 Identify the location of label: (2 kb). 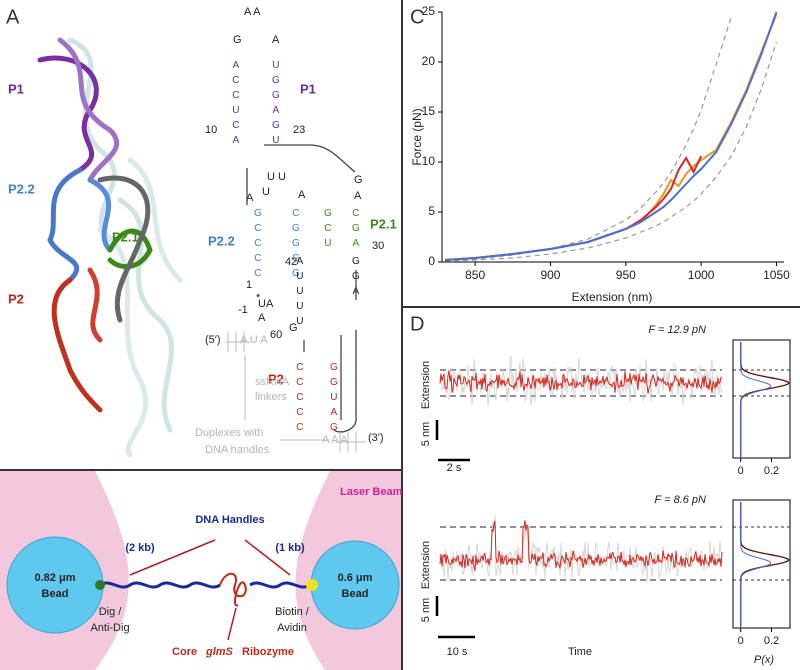
(140, 548).